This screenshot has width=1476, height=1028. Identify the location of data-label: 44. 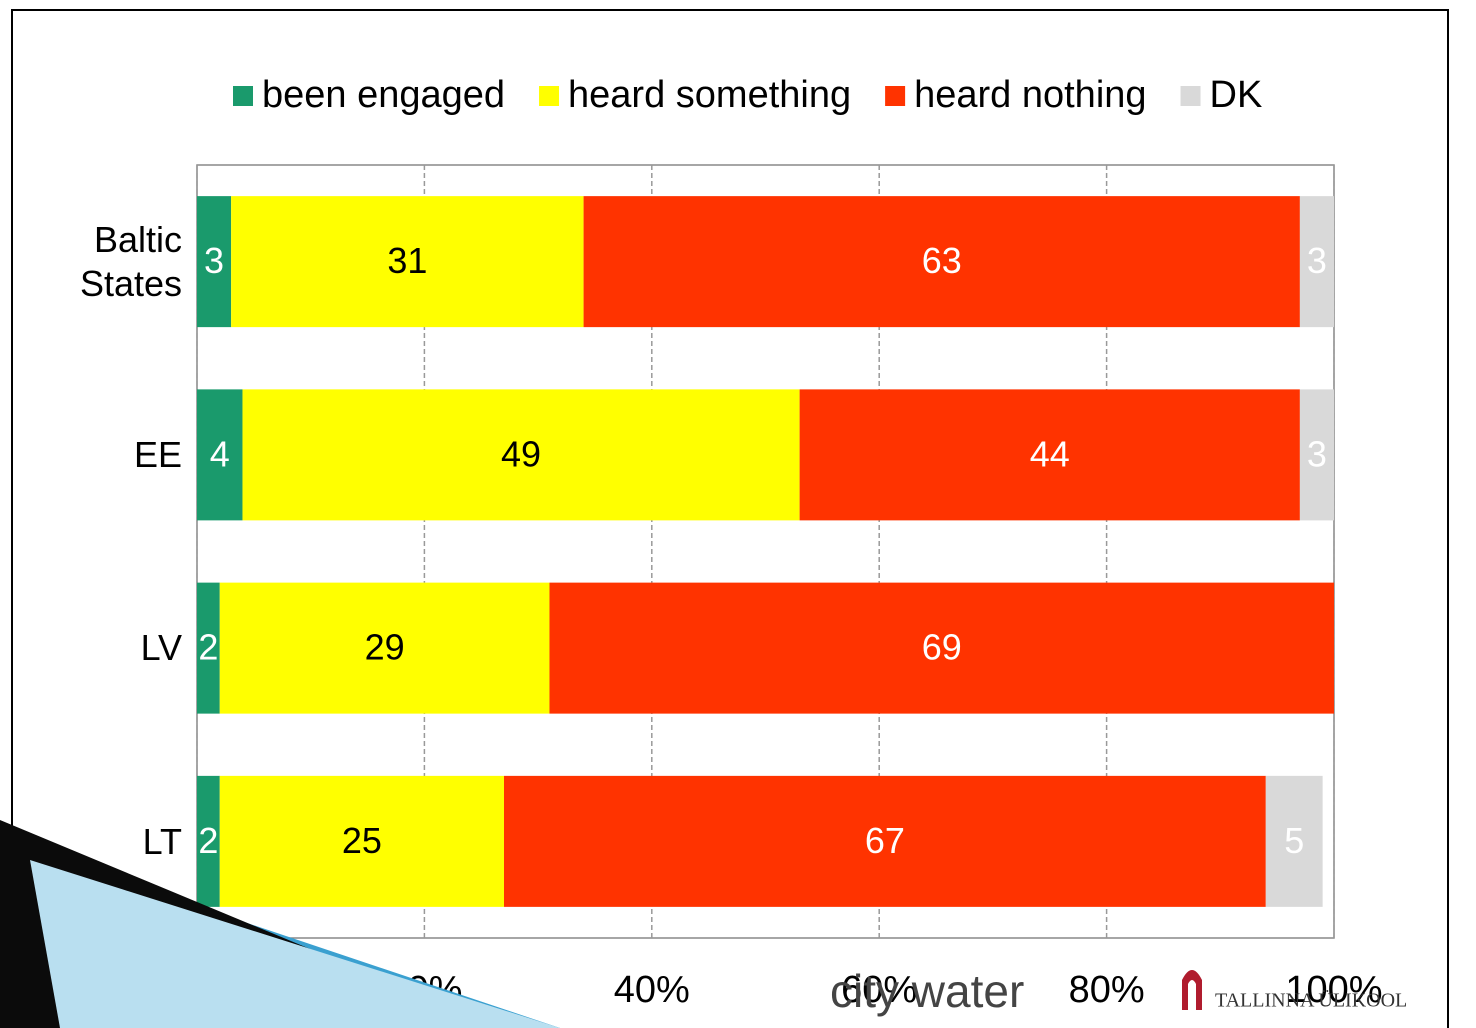
(1050, 453).